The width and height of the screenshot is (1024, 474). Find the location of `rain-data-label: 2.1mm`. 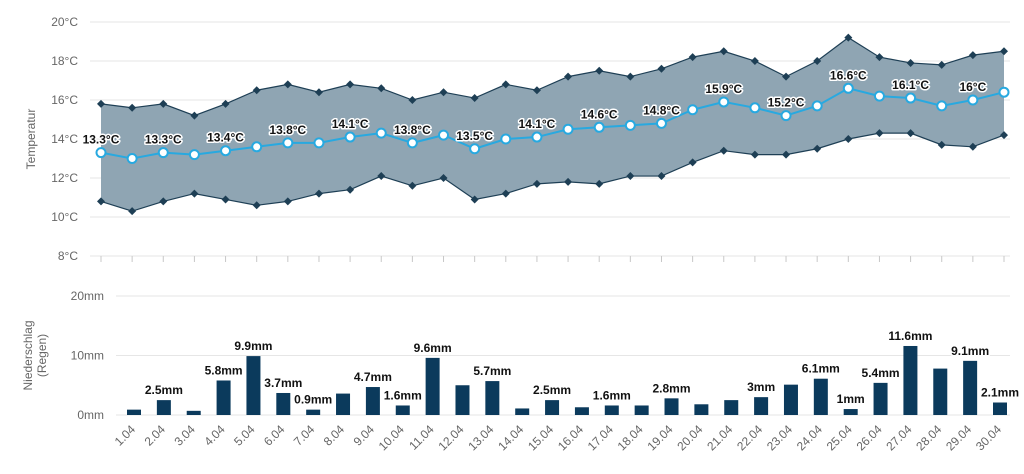

rain-data-label: 2.1mm is located at coordinates (1000, 393).